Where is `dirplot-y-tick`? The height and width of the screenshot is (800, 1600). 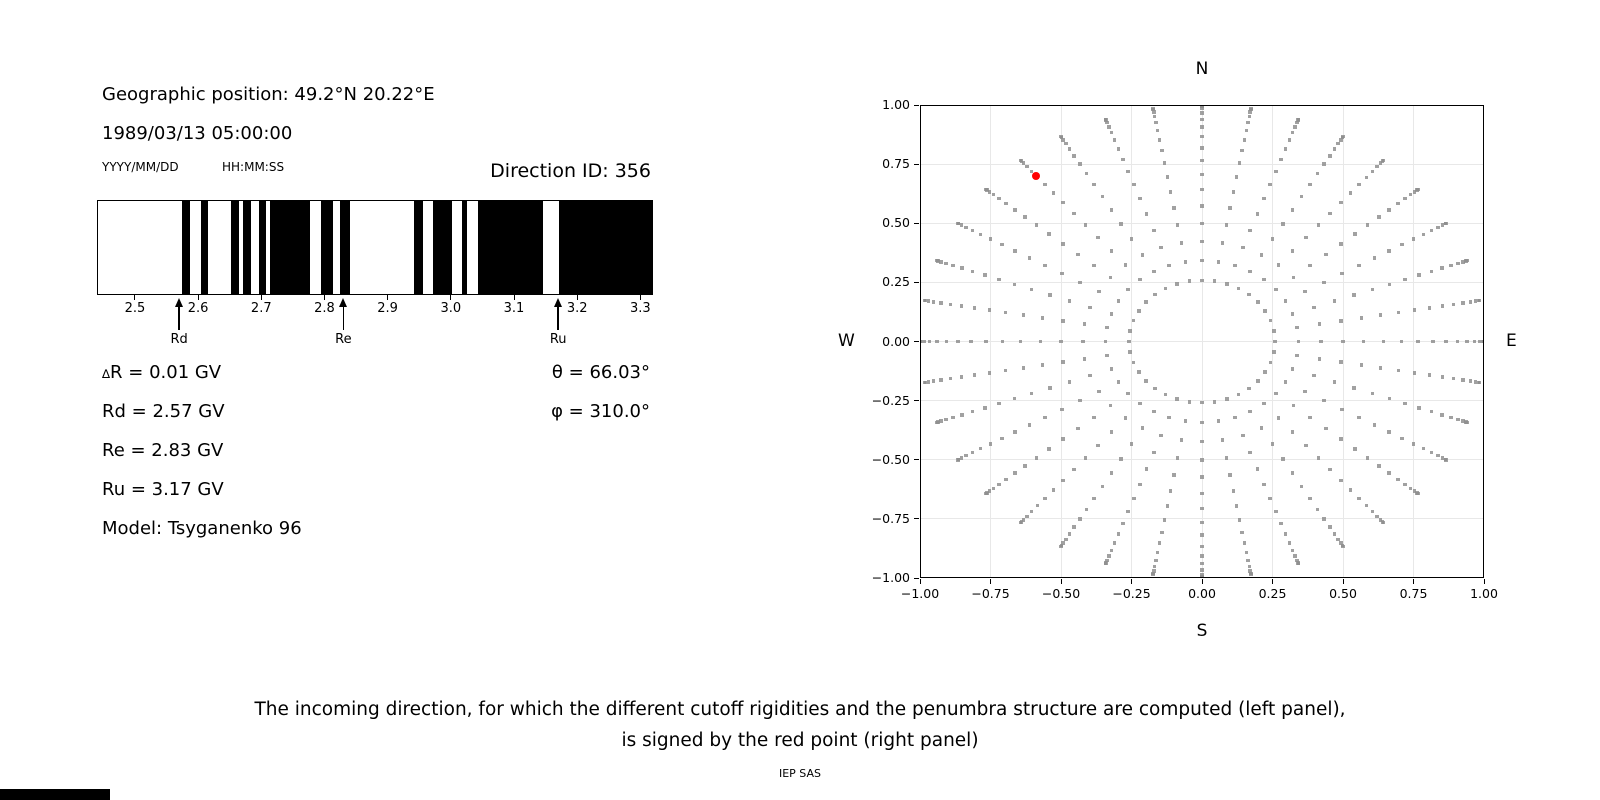
dirplot-y-tick is located at coordinates (916, 164).